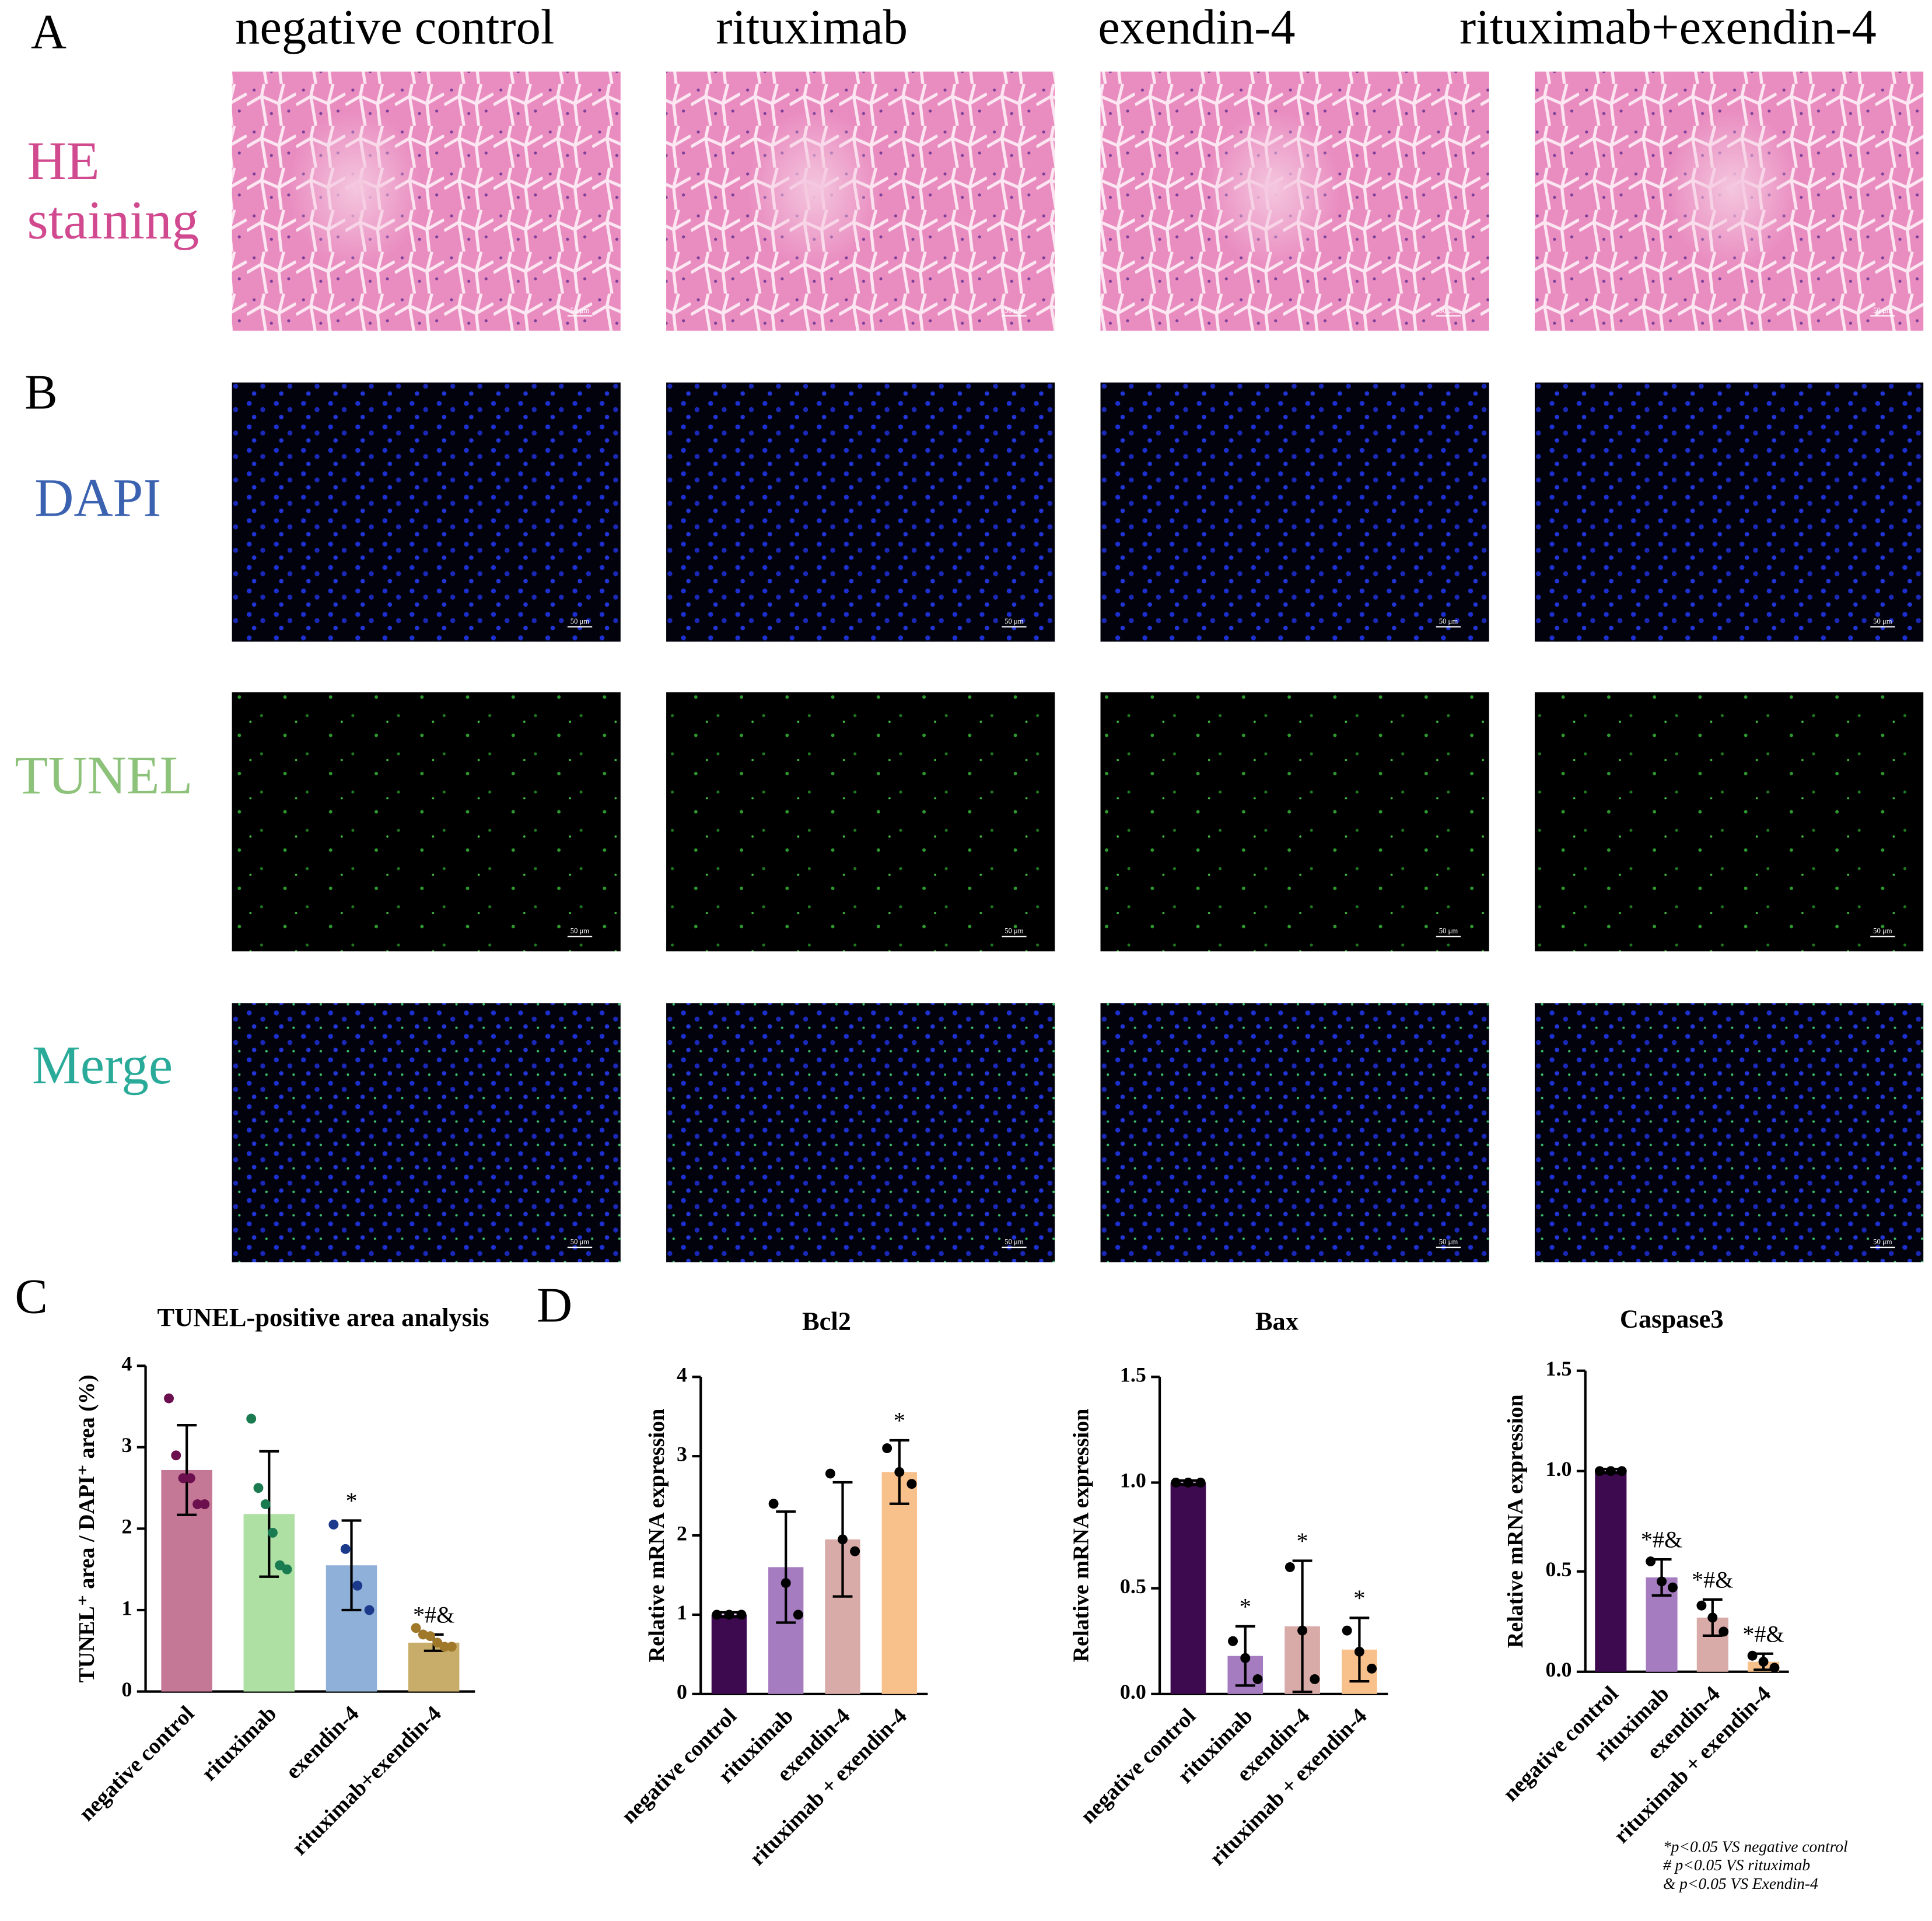 The width and height of the screenshot is (1932, 1921). I want to click on x-tick-label: rituximab+exendin-4, so click(366, 1780).